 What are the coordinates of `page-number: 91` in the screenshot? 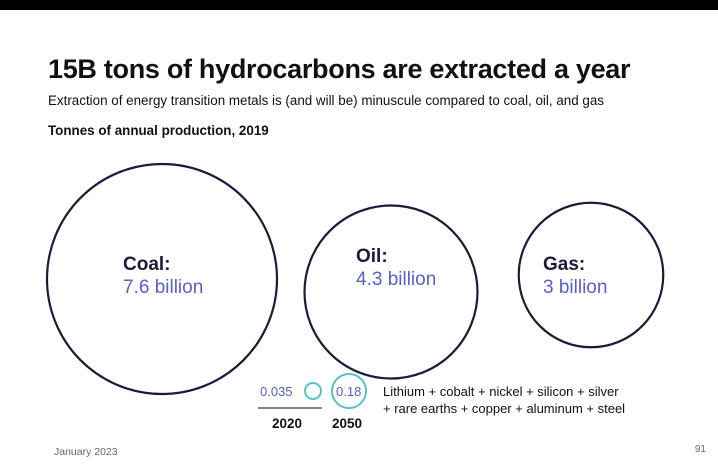 It's located at (700, 449).